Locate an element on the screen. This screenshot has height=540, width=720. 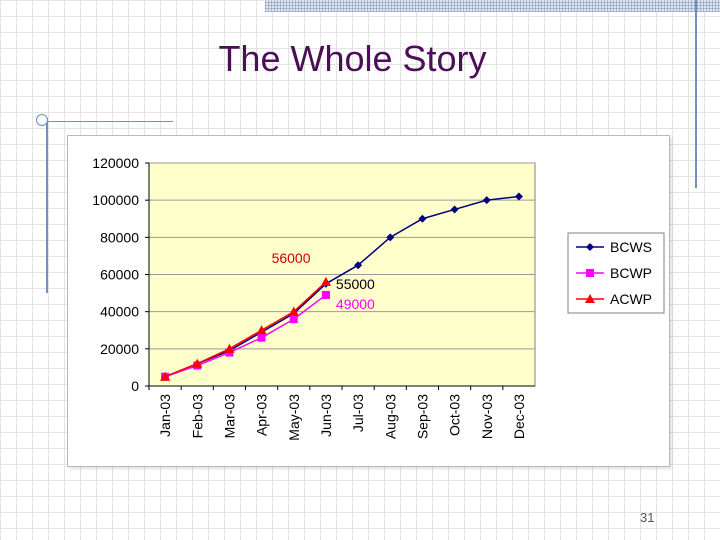
data-annotation: 49000 is located at coordinates (355, 304).